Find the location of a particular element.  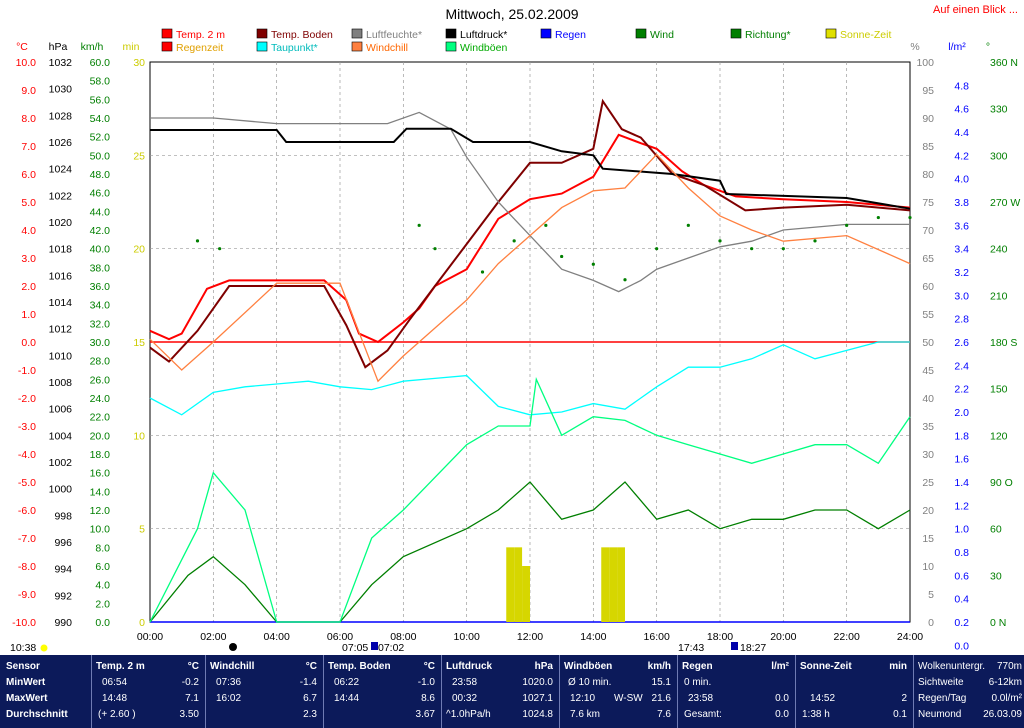

hpa-unit: hPa is located at coordinates (58, 47).